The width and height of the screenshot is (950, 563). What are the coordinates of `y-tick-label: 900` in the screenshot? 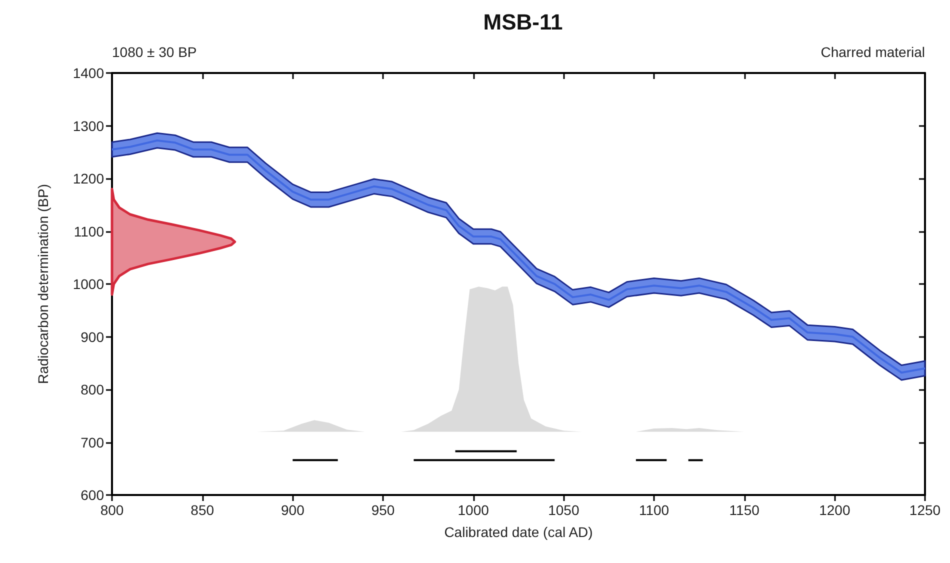 It's located at (92, 336).